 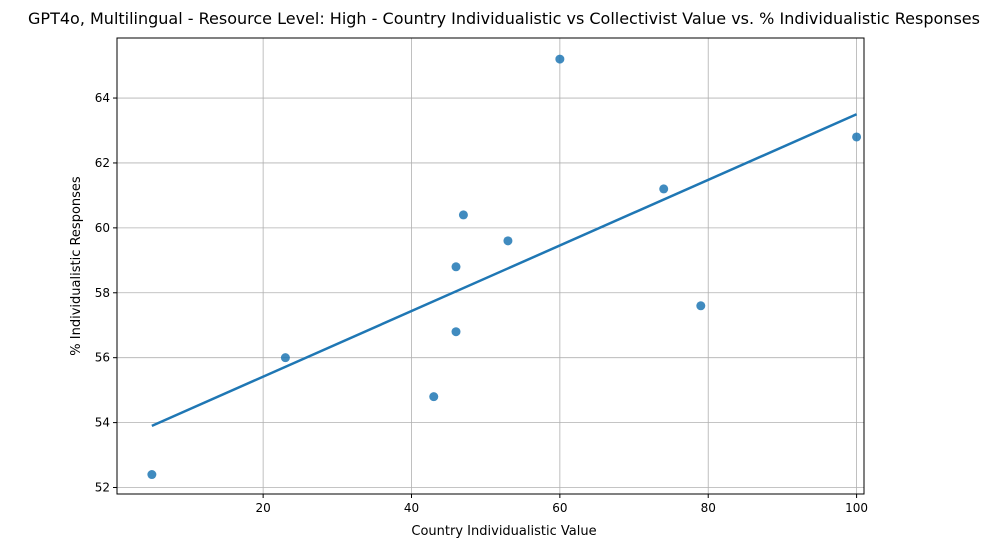 What do you see at coordinates (503, 531) in the screenshot?
I see `x-axis-label: Country Individualistic Value` at bounding box center [503, 531].